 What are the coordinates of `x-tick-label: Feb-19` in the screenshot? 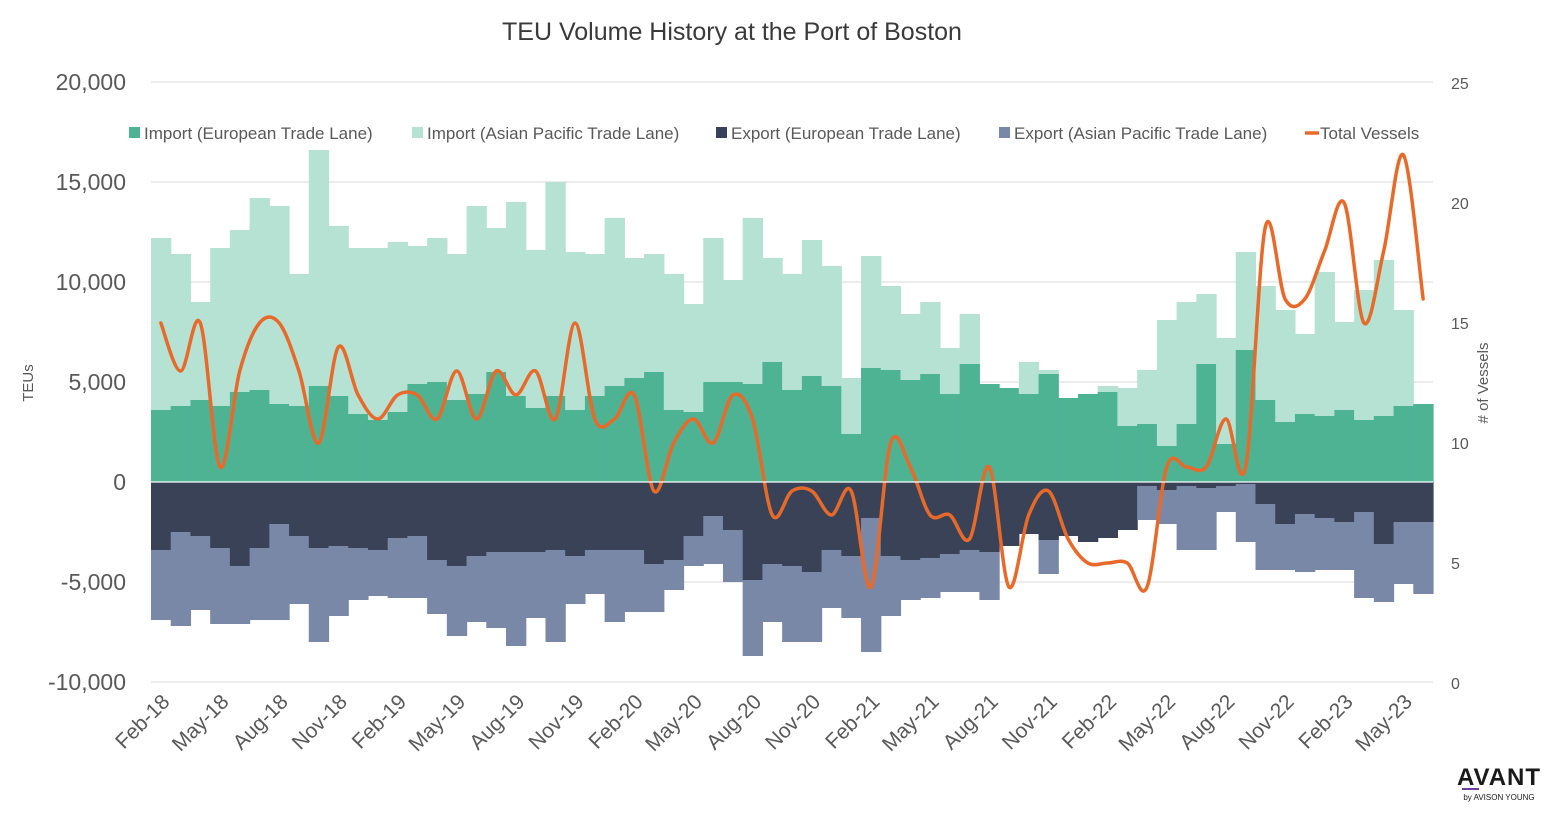 It's located at (379, 721).